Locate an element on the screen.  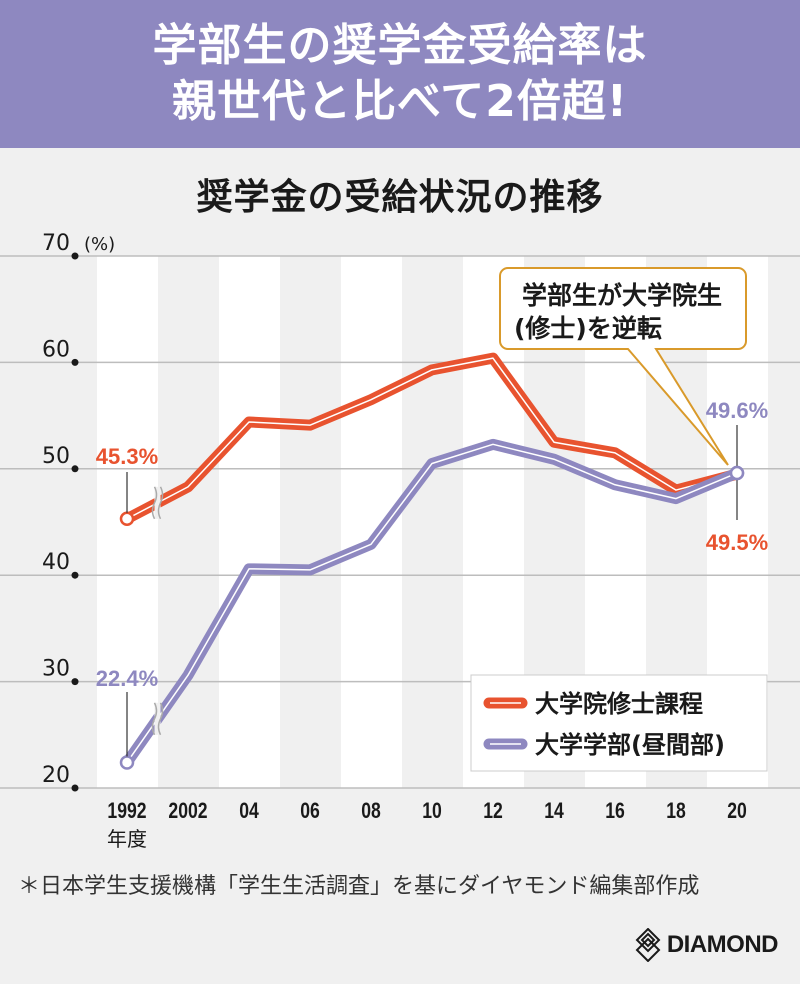
headline-line-2: 親世代と比べて2倍超! is located at coordinates (400, 101).